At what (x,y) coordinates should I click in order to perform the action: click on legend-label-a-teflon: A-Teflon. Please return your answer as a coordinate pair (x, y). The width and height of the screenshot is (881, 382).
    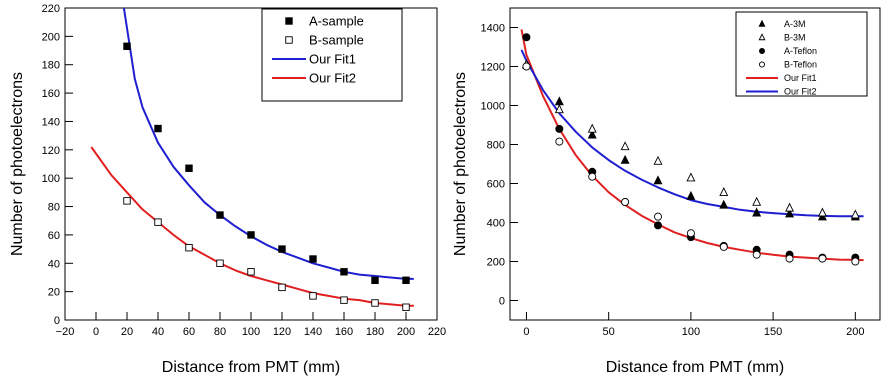
    Looking at the image, I should click on (800, 51).